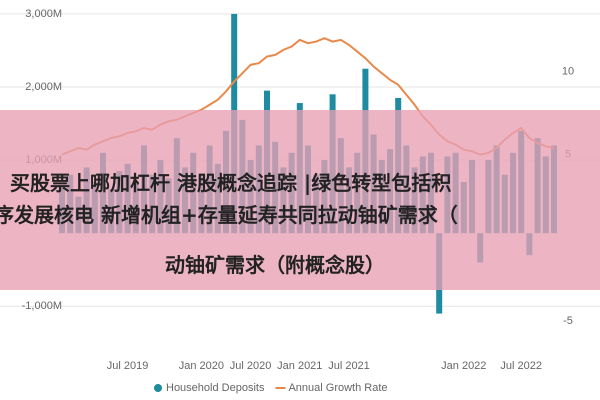 This screenshot has height=400, width=600. What do you see at coordinates (215, 388) in the screenshot?
I see `legend-label: Household Deposits` at bounding box center [215, 388].